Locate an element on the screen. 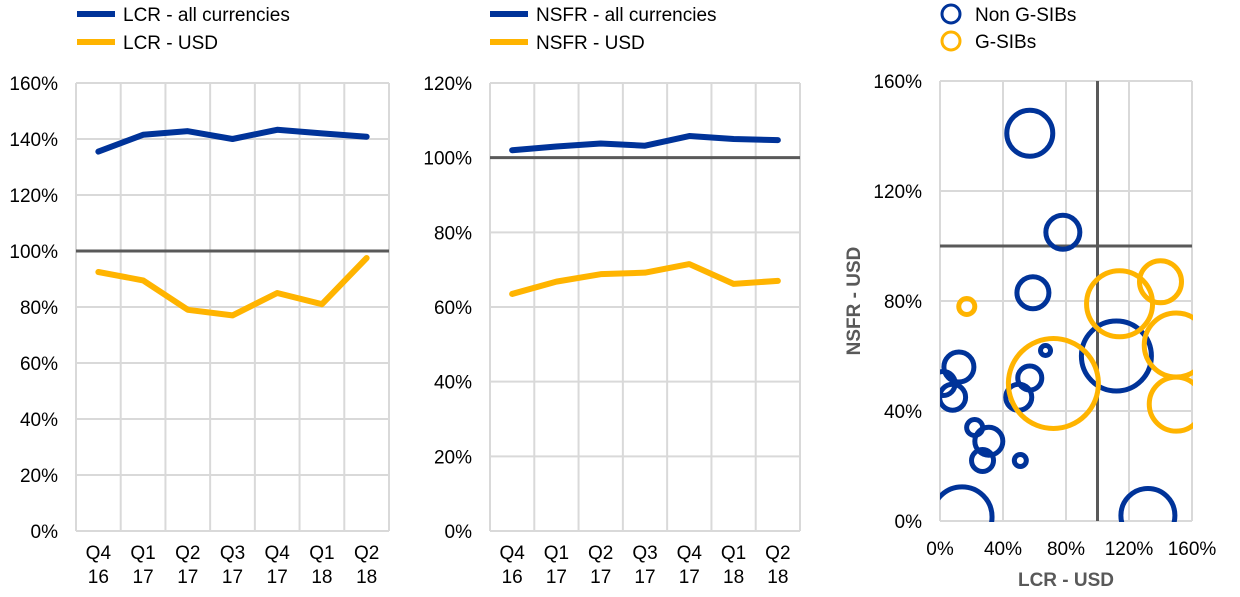  x-tick-label: 120% is located at coordinates (1129, 549).